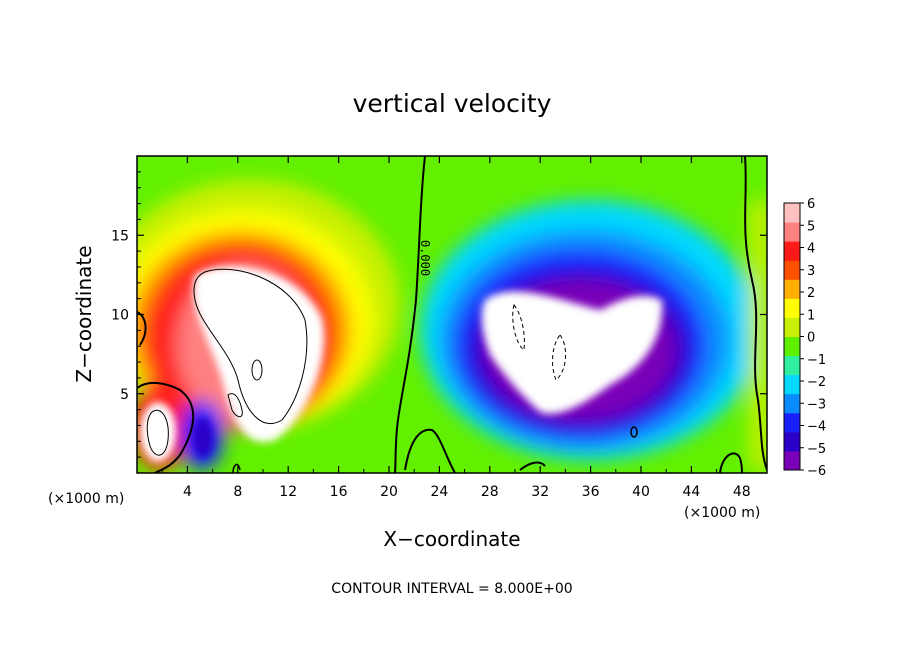 The image size is (904, 654). I want to click on x-tick-label: 12, so click(288, 492).